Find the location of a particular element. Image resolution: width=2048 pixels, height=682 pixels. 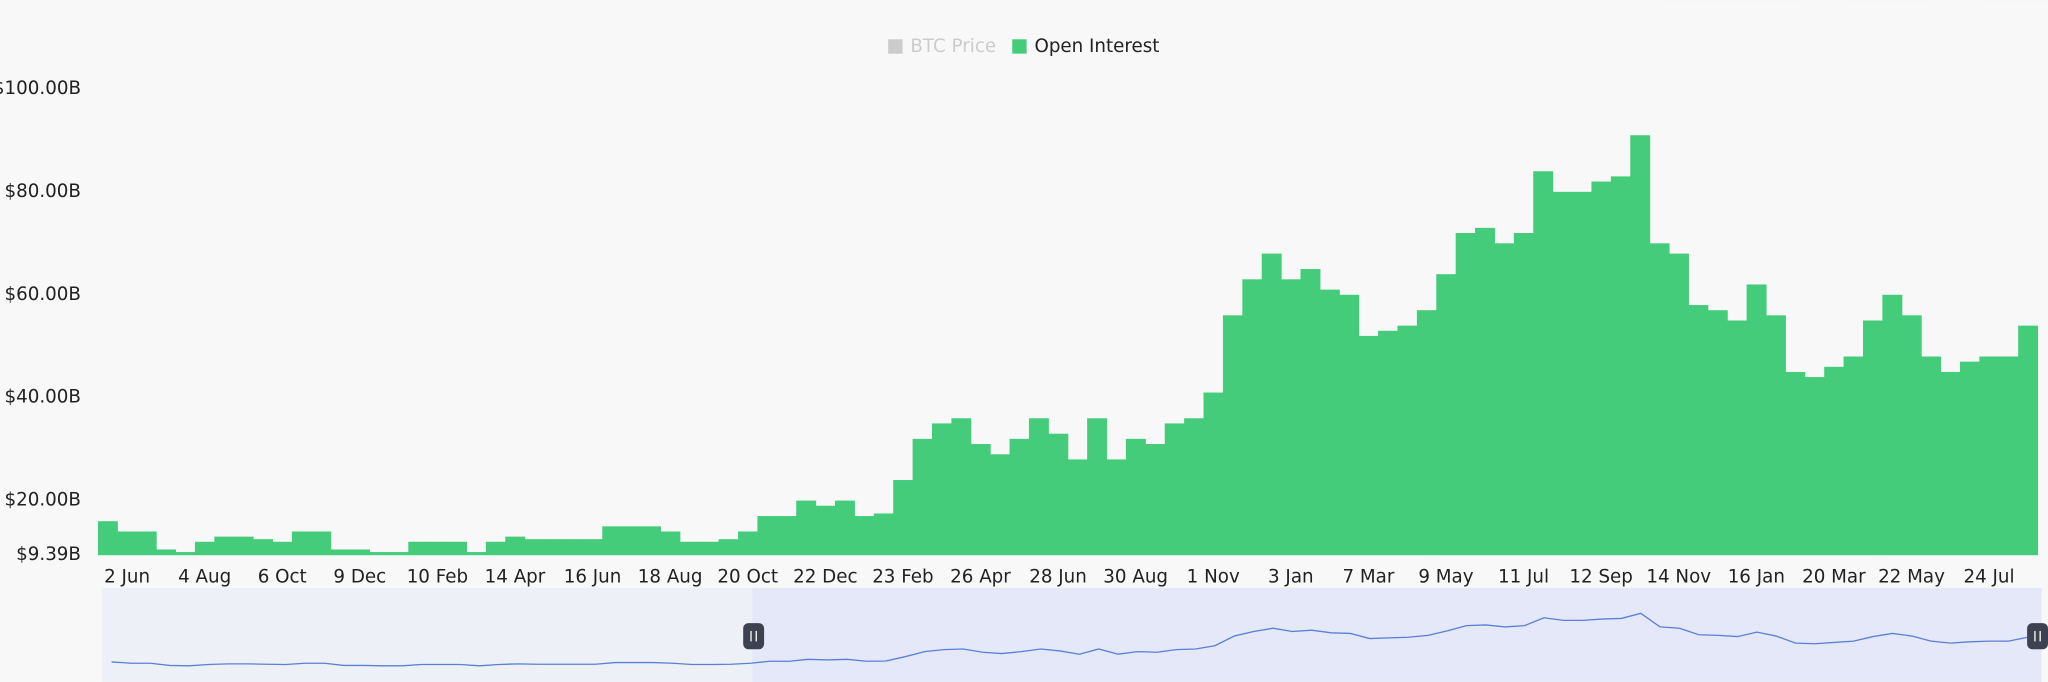

x-tick-label: 28 Jun is located at coordinates (1058, 576).